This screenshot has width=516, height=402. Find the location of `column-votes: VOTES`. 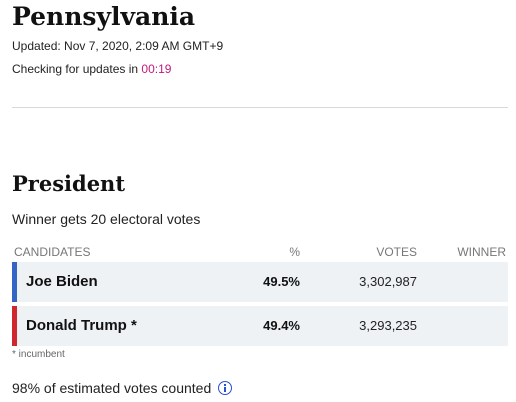

column-votes: VOTES is located at coordinates (396, 252).